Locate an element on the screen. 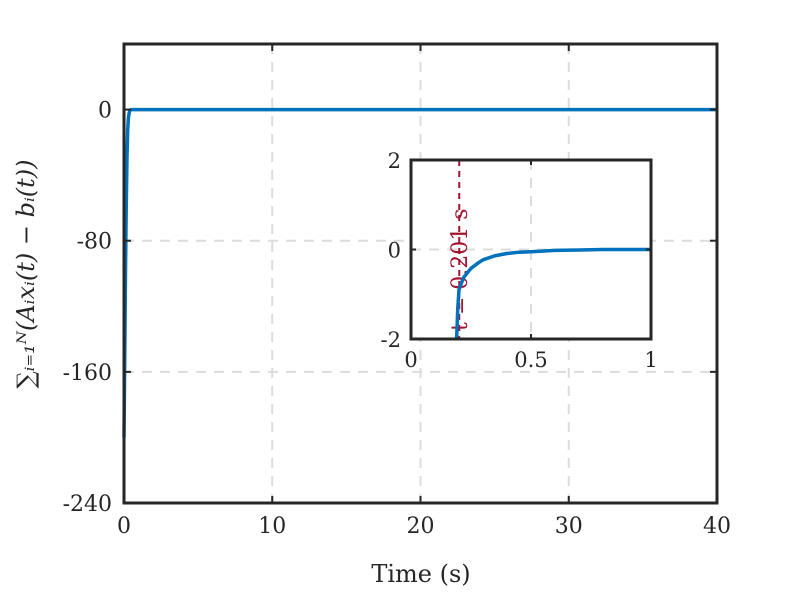 This screenshot has width=793, height=595. x-tick-label: 30 is located at coordinates (569, 526).